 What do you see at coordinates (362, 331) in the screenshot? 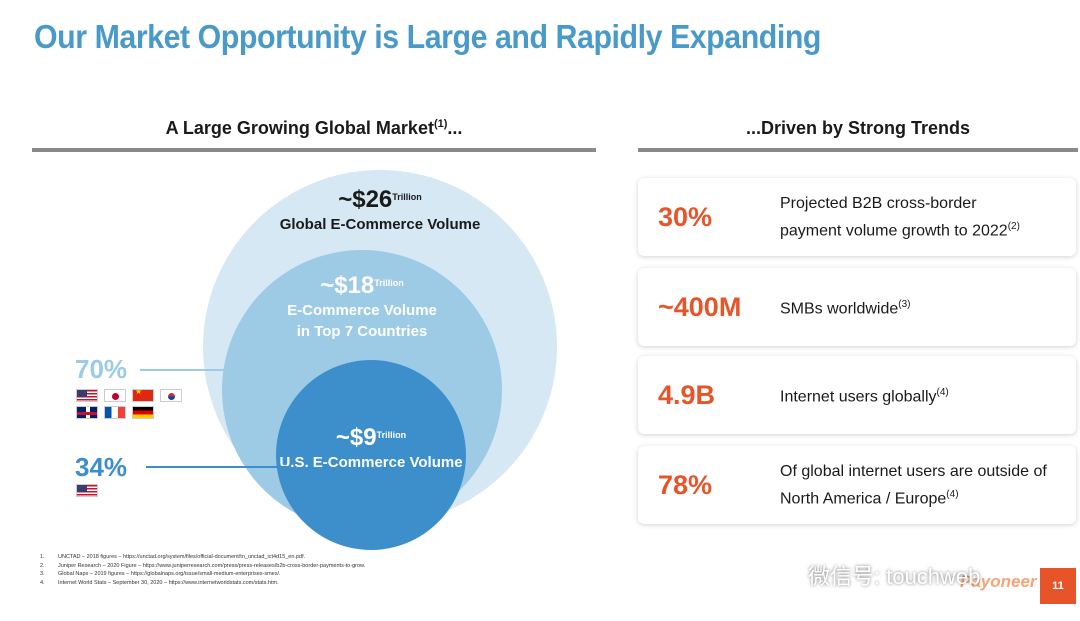
I see `middle-label-line2: in Top 7 Countries` at bounding box center [362, 331].